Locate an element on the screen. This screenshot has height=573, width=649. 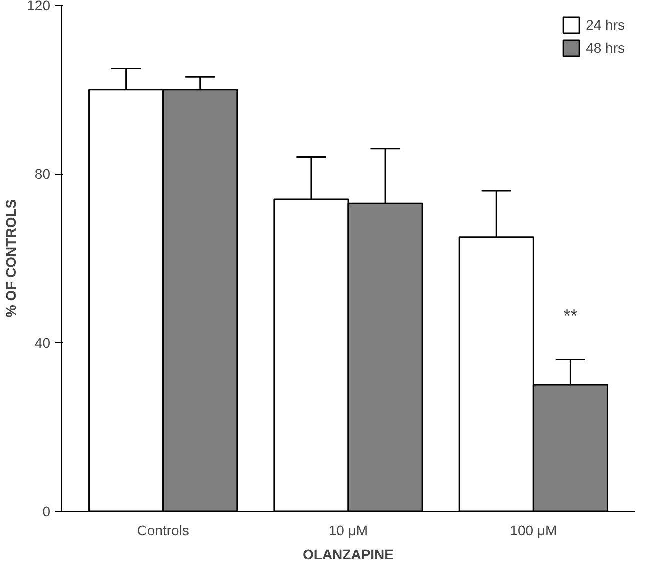
y-tick-label: 0 is located at coordinates (46, 512).